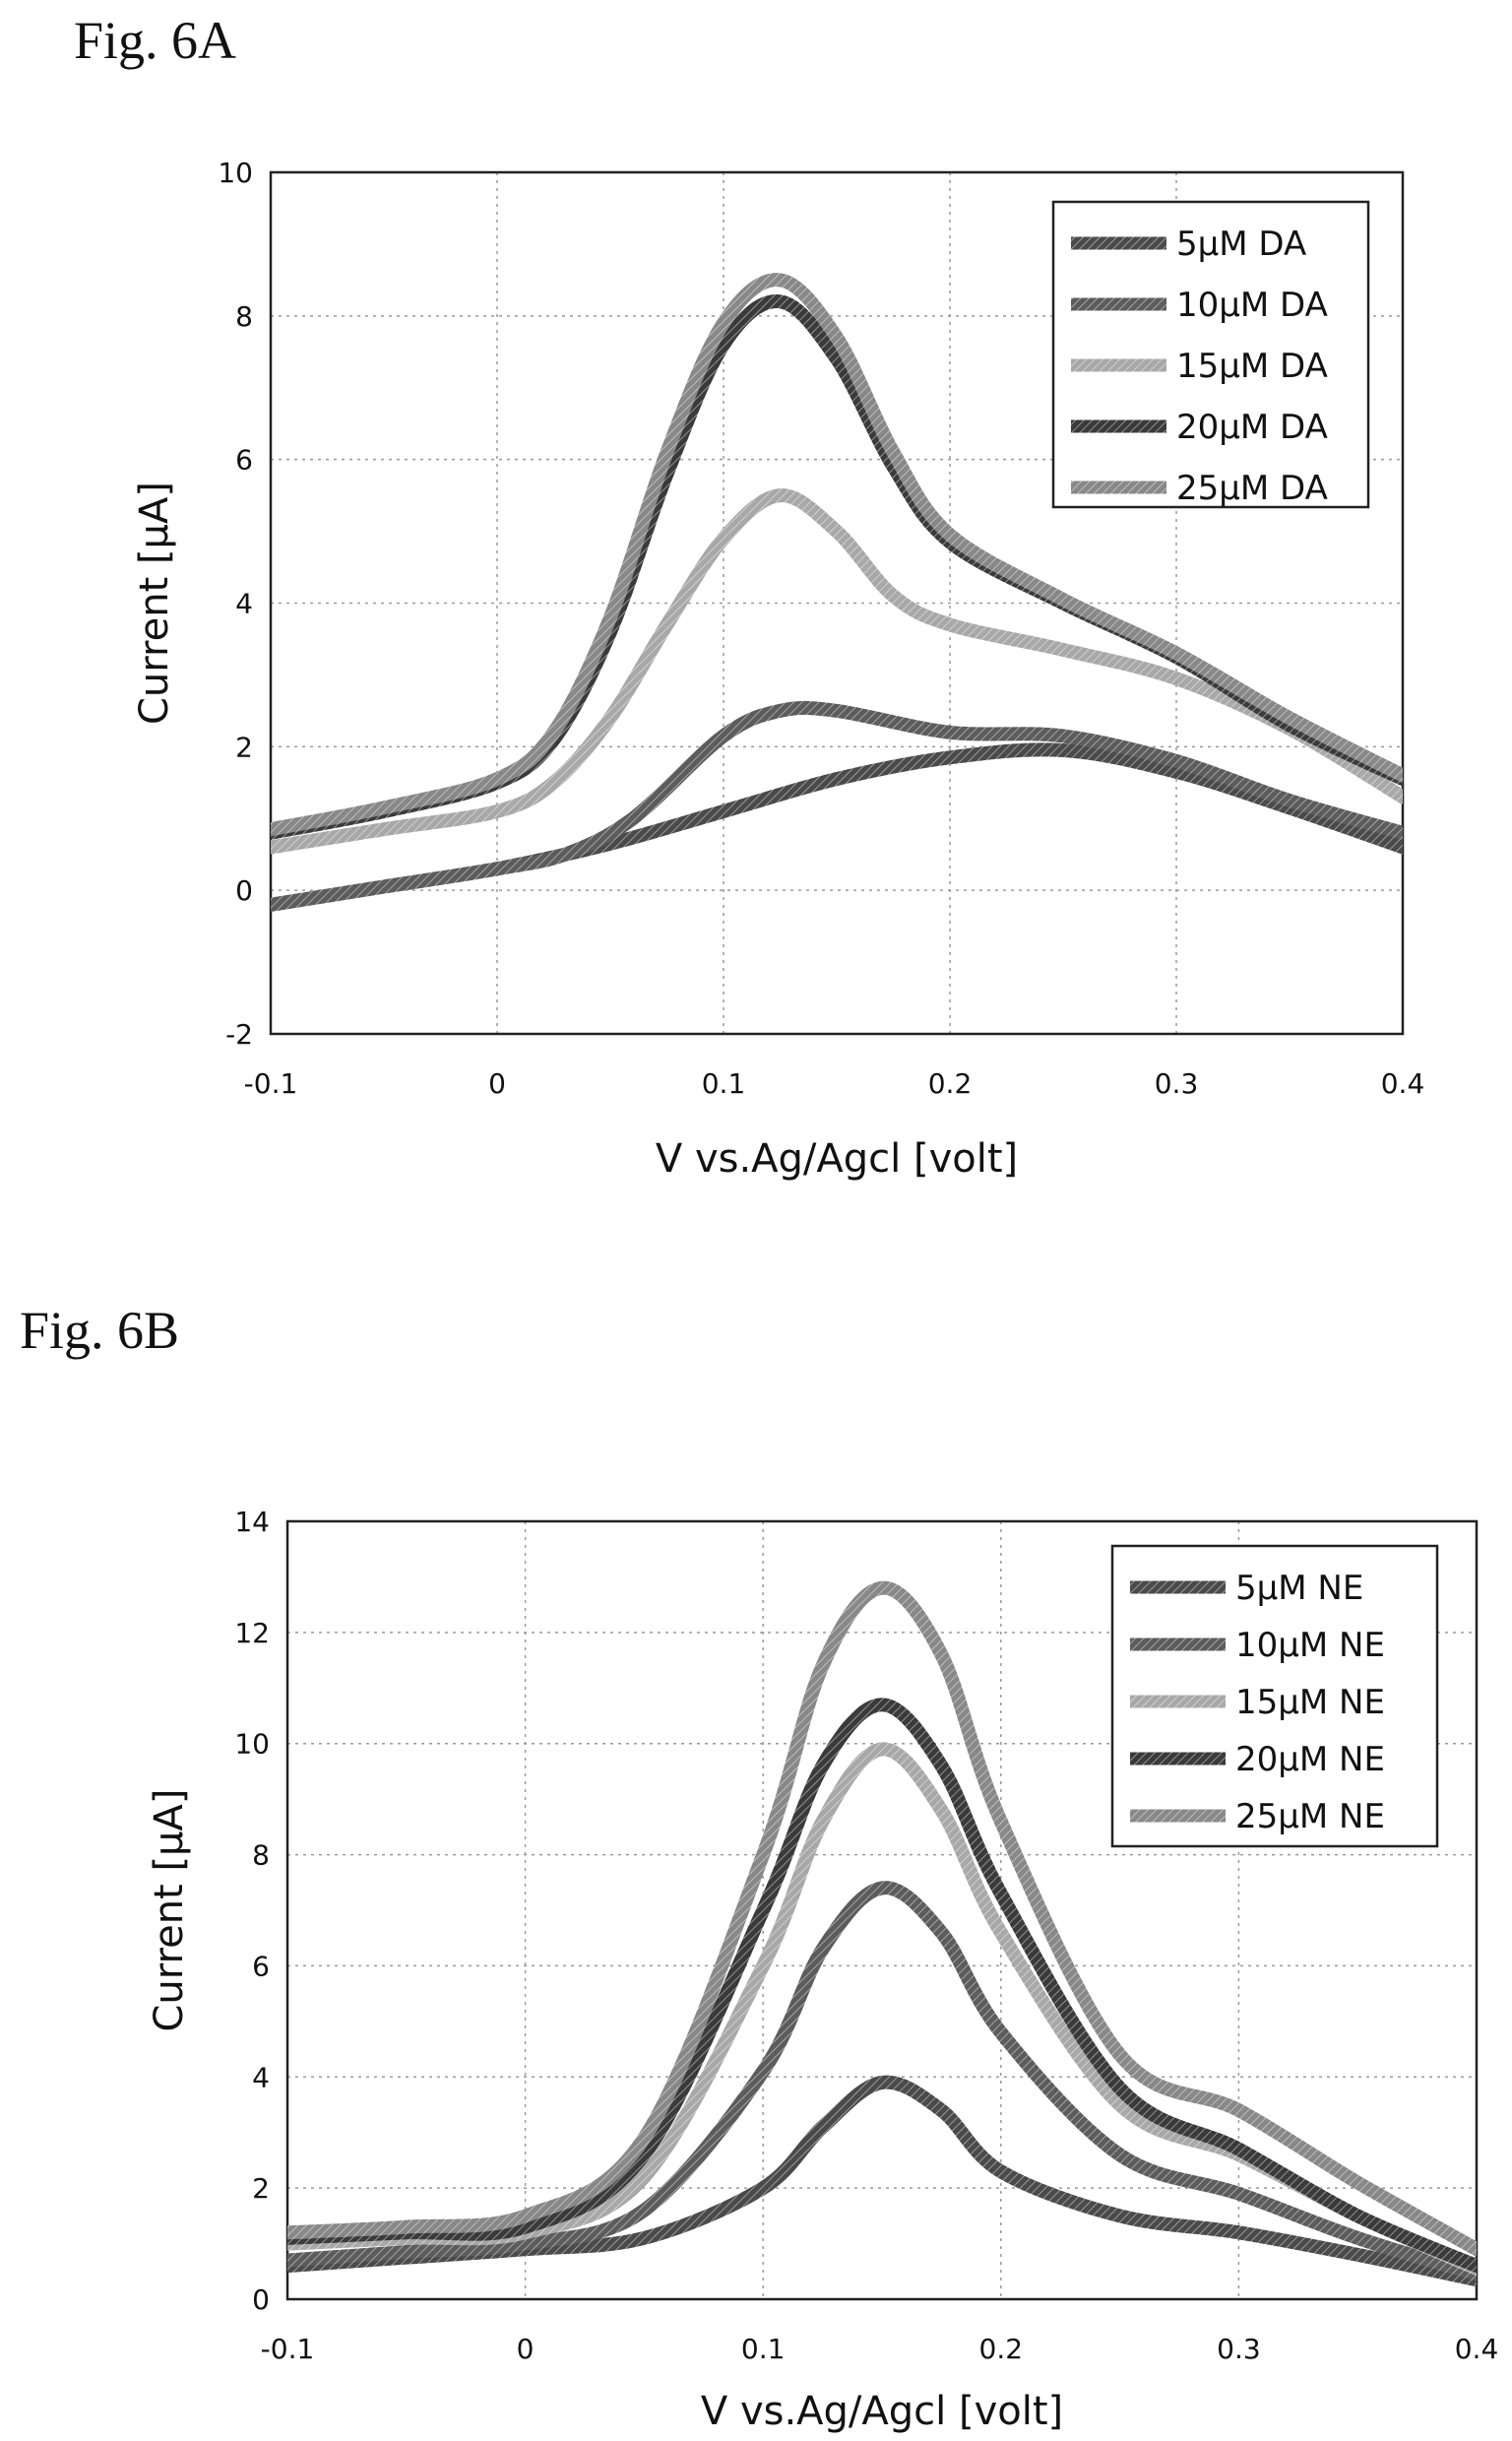  I want to click on legend-label: 20μM NE, so click(1310, 1759).